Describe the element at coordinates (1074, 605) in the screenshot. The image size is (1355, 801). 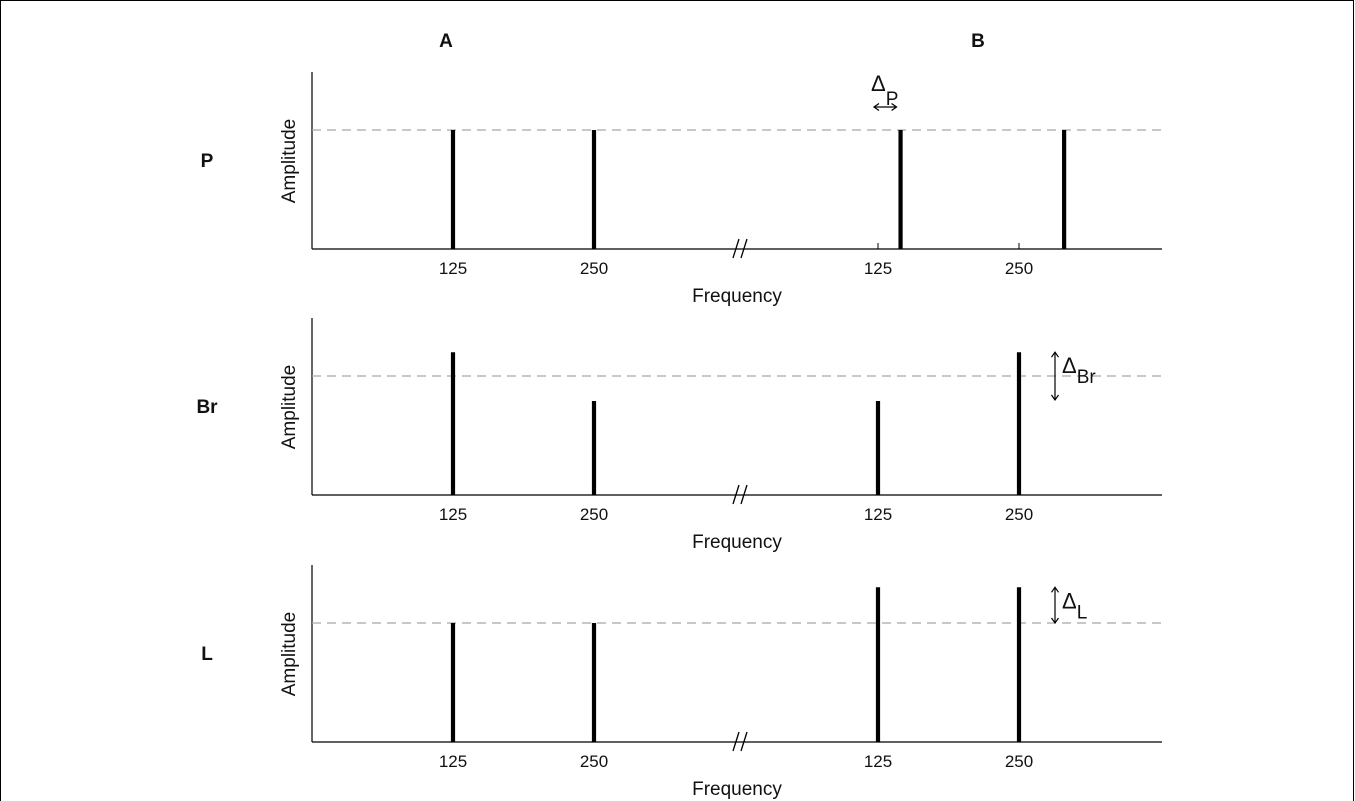
I see `delta-label: ΔL` at that location.